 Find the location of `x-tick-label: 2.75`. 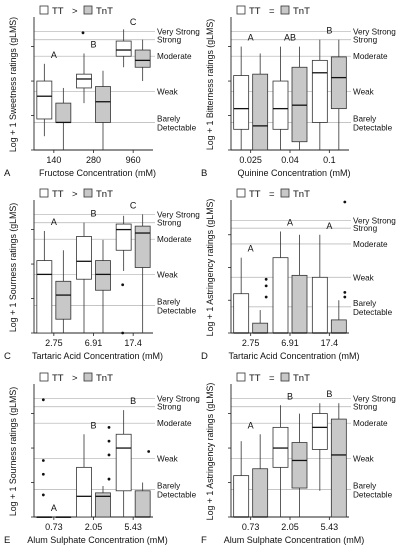

x-tick-label: 2.75 is located at coordinates (54, 343).